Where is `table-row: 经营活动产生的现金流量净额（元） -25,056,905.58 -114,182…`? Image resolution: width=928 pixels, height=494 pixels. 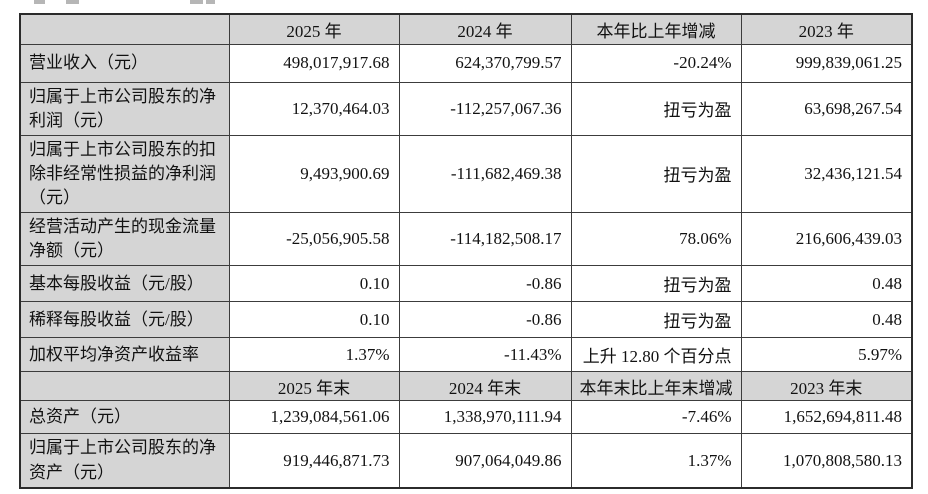
table-row: 经营活动产生的现金流量净额（元） -25,056,905.58 -114,182… is located at coordinates (466, 239).